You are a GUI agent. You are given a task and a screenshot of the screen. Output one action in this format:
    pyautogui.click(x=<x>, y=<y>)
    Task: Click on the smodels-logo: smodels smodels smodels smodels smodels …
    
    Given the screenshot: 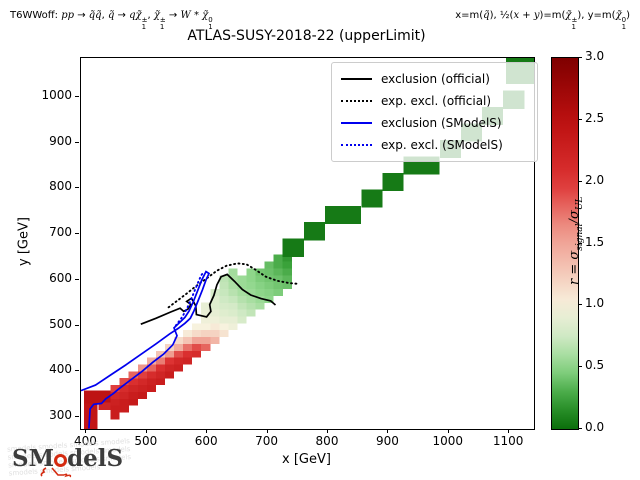 What is the action you would take?
    pyautogui.click(x=72, y=458)
    